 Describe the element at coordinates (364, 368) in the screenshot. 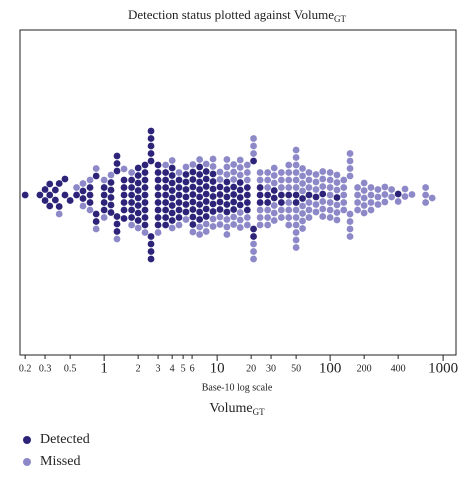

I see `x-tick-label: 200` at that location.